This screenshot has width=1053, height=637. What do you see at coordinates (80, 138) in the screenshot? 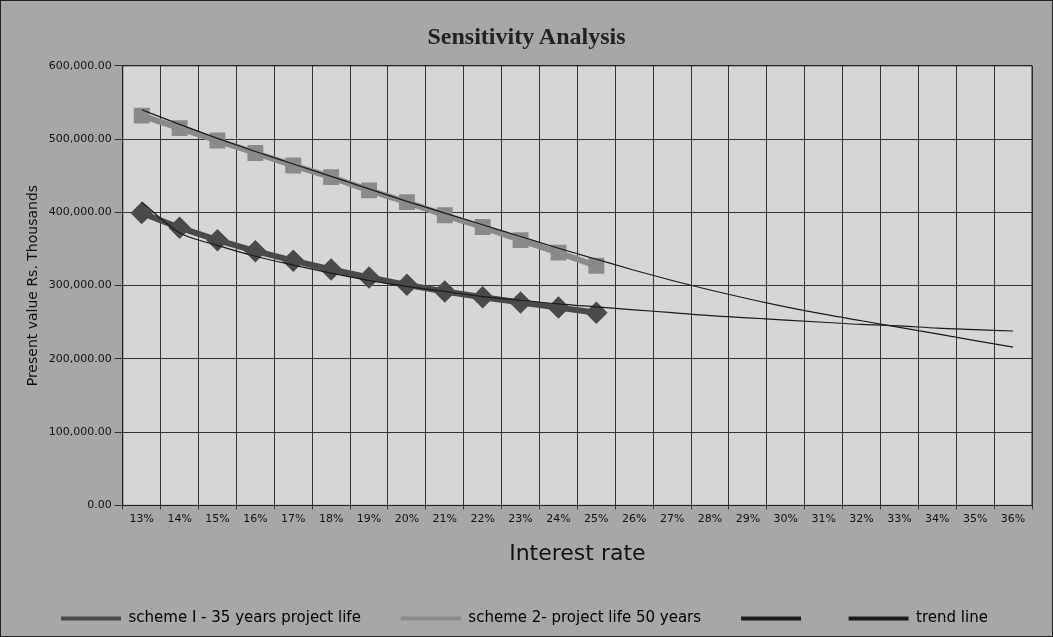
I see `y-tick-label: 500,000.00` at bounding box center [80, 138].